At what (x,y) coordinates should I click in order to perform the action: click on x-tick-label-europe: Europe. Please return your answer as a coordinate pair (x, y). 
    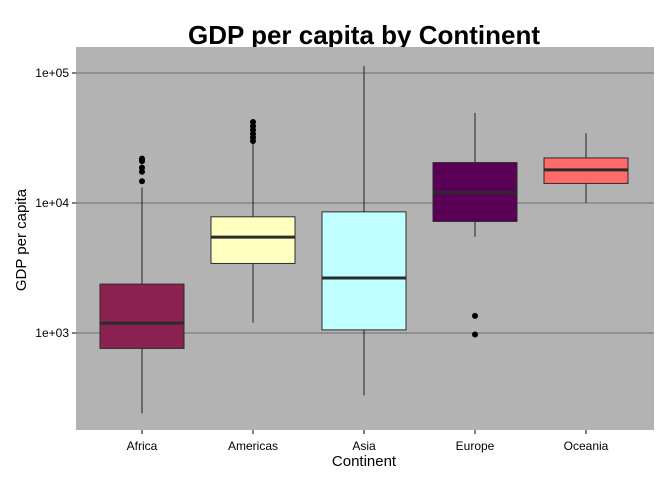
    Looking at the image, I should click on (475, 446).